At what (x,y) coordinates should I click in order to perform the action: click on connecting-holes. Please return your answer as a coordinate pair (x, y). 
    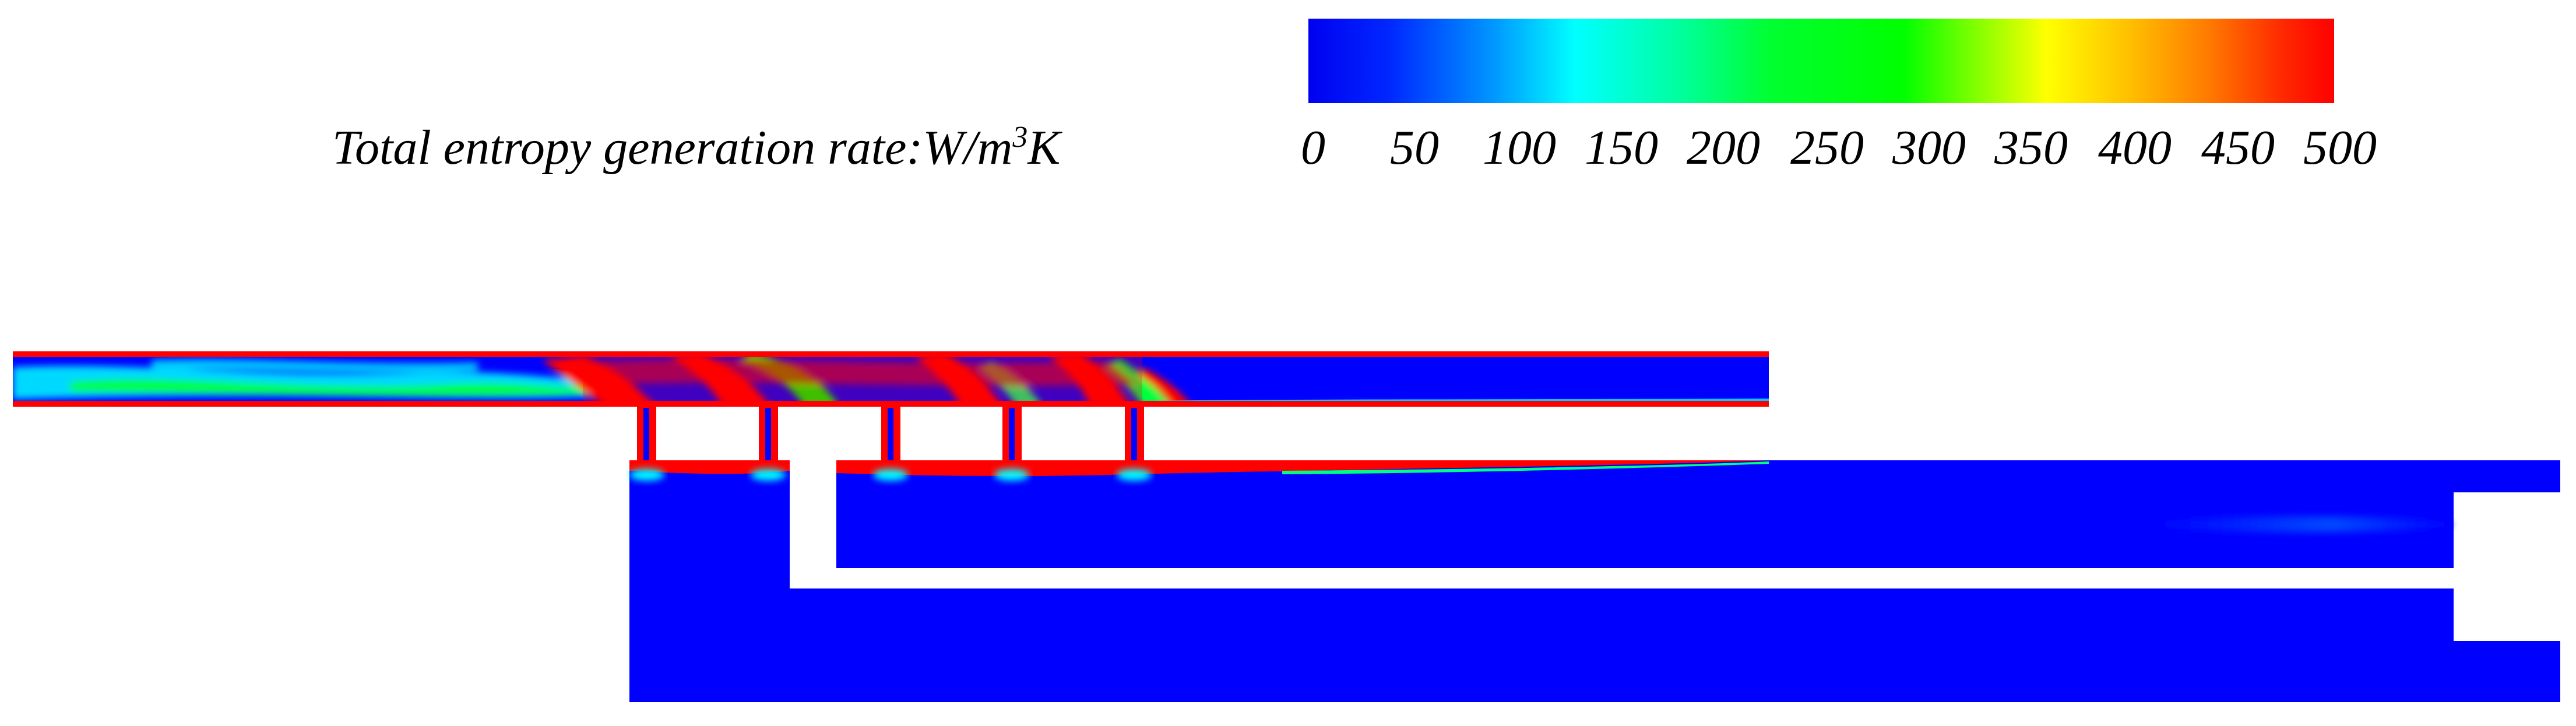
    Looking at the image, I should click on (891, 436).